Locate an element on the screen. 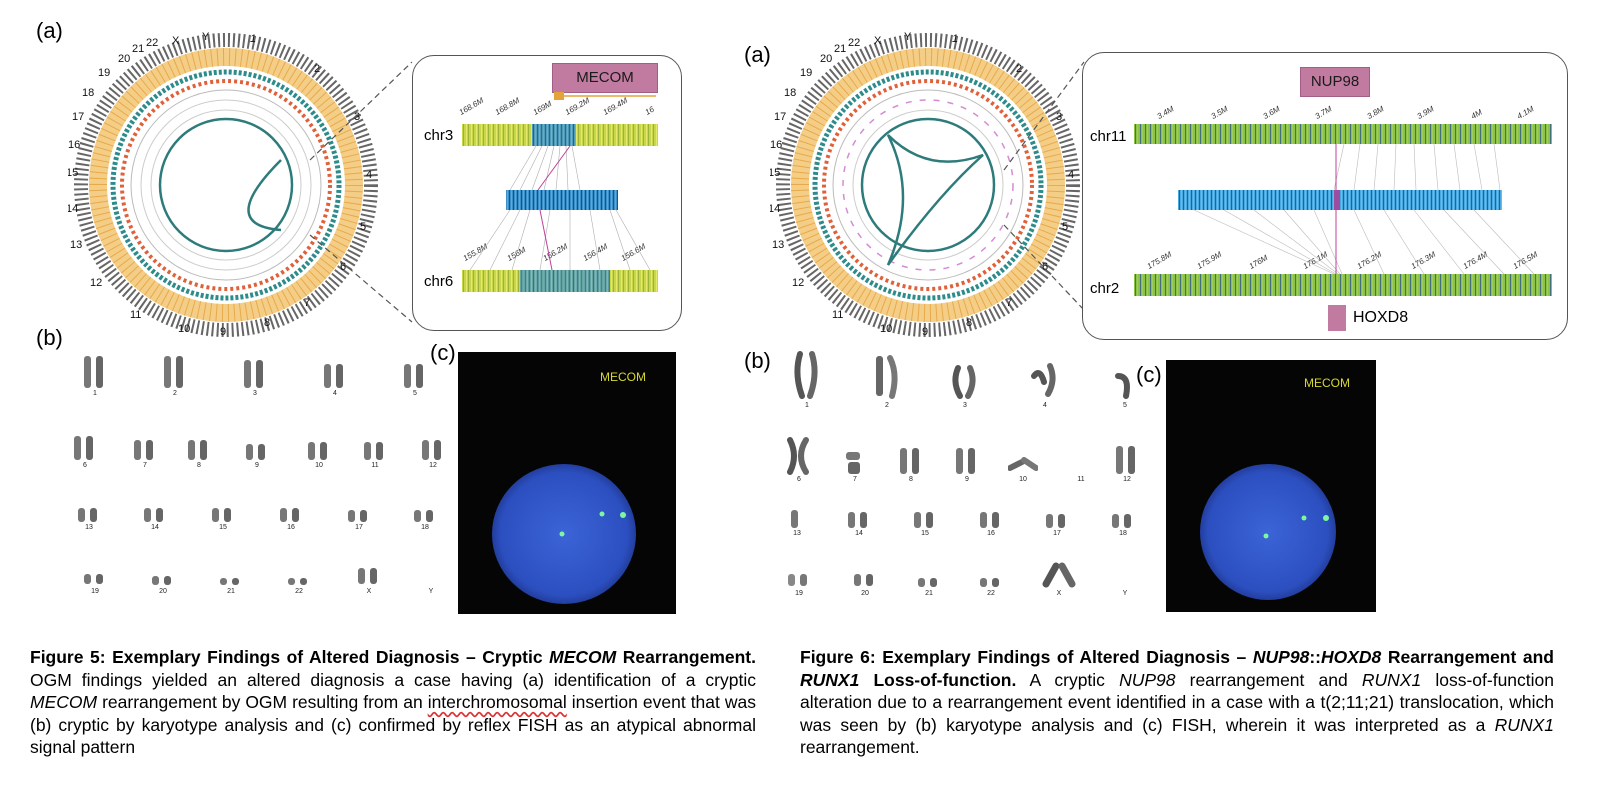 The image size is (1606, 808). fig6-karyotype-label: 2 is located at coordinates (887, 405).